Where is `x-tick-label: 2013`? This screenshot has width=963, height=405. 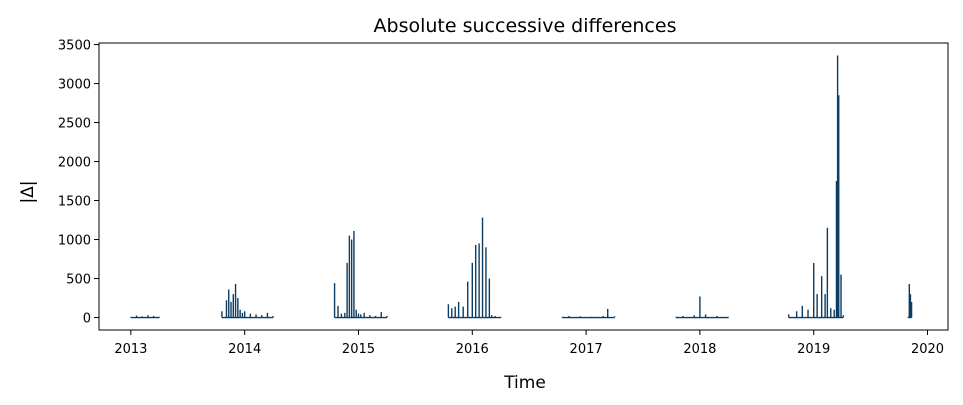 x-tick-label: 2013 is located at coordinates (130, 349).